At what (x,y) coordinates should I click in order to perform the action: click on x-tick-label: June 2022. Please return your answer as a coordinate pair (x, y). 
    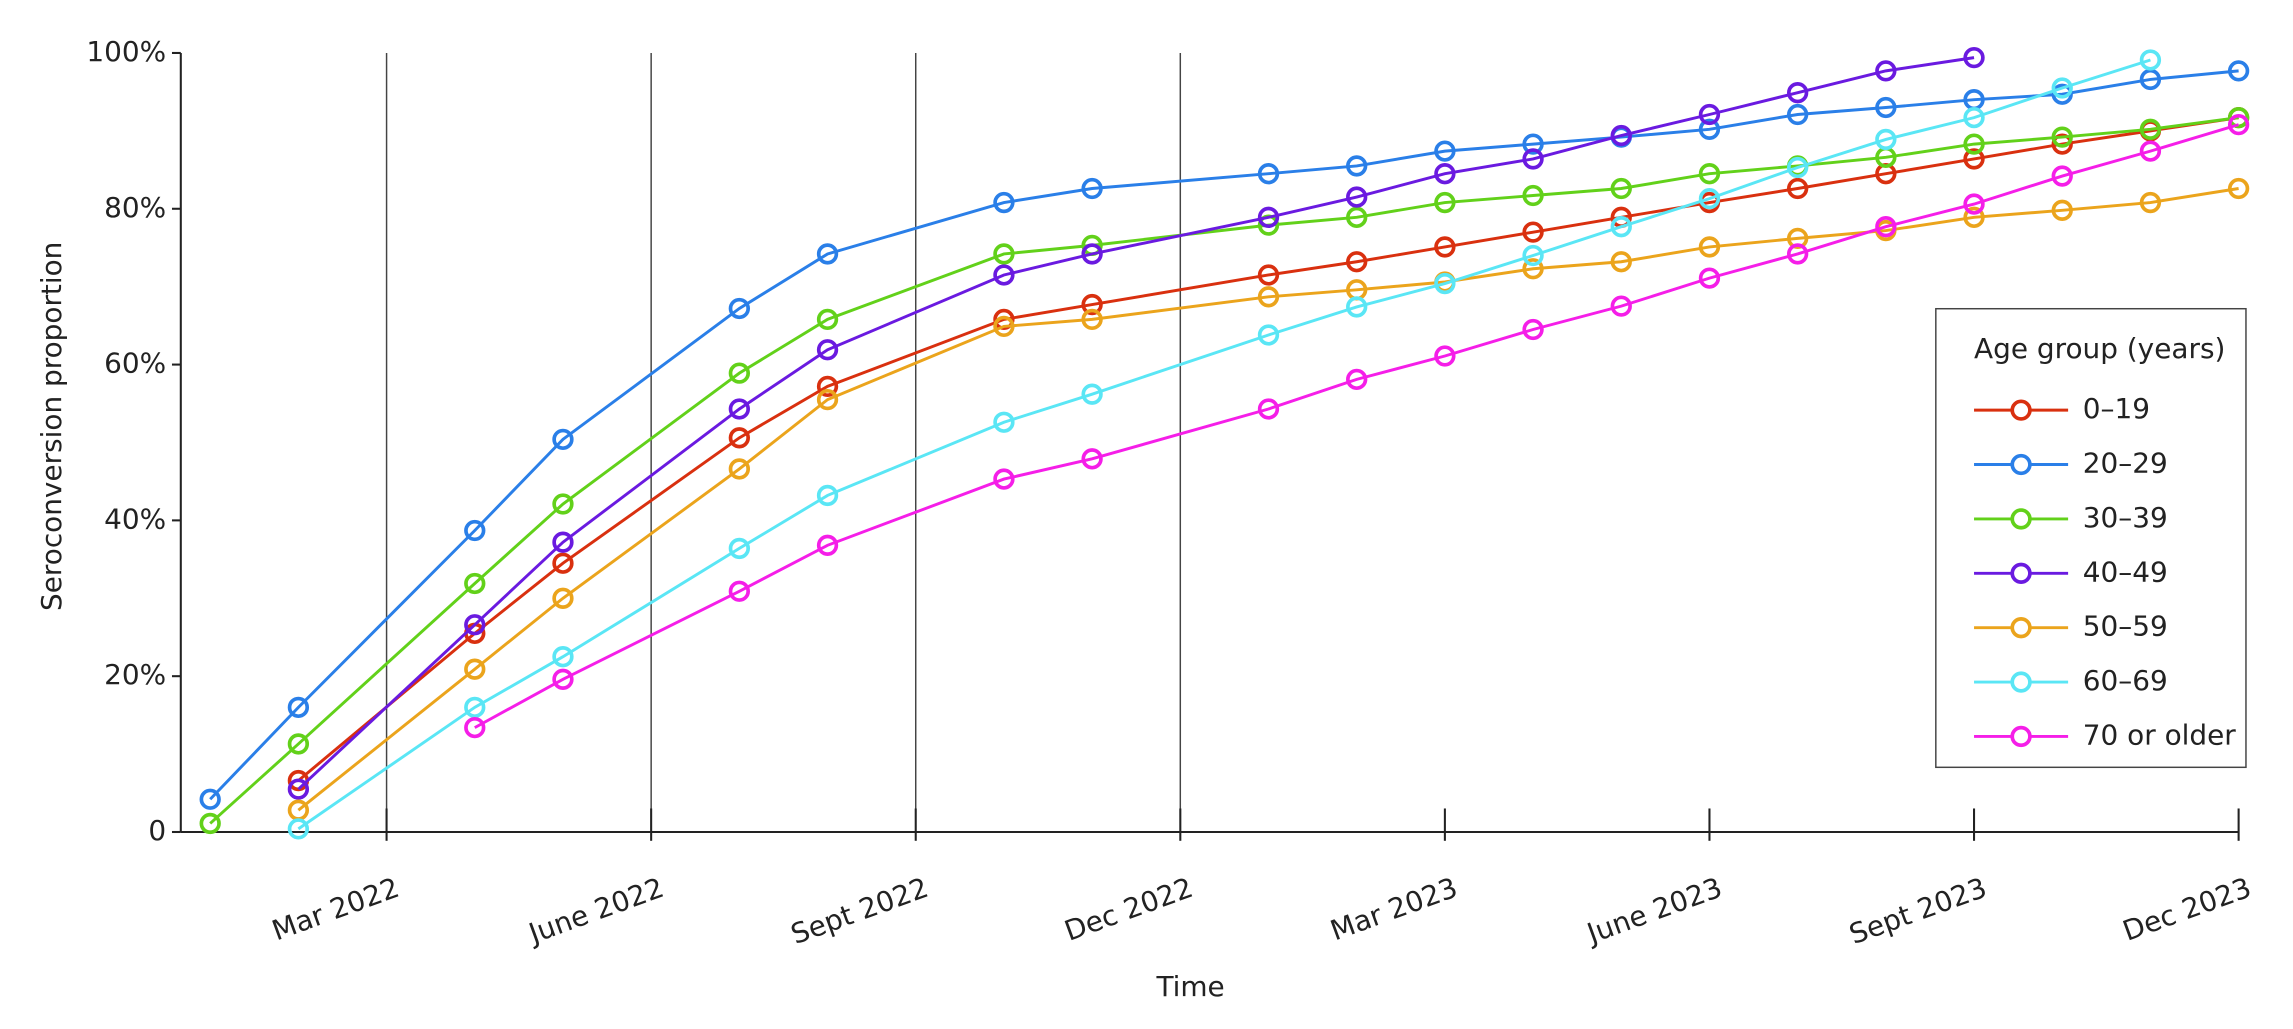
    Looking at the image, I should click on (595, 911).